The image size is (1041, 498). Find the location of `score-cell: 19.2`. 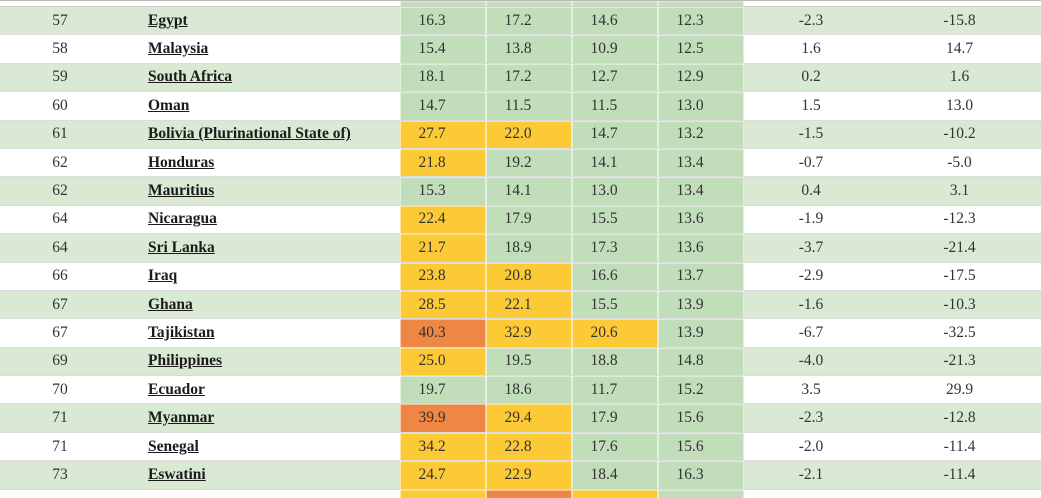

score-cell: 19.2 is located at coordinates (529, 162).